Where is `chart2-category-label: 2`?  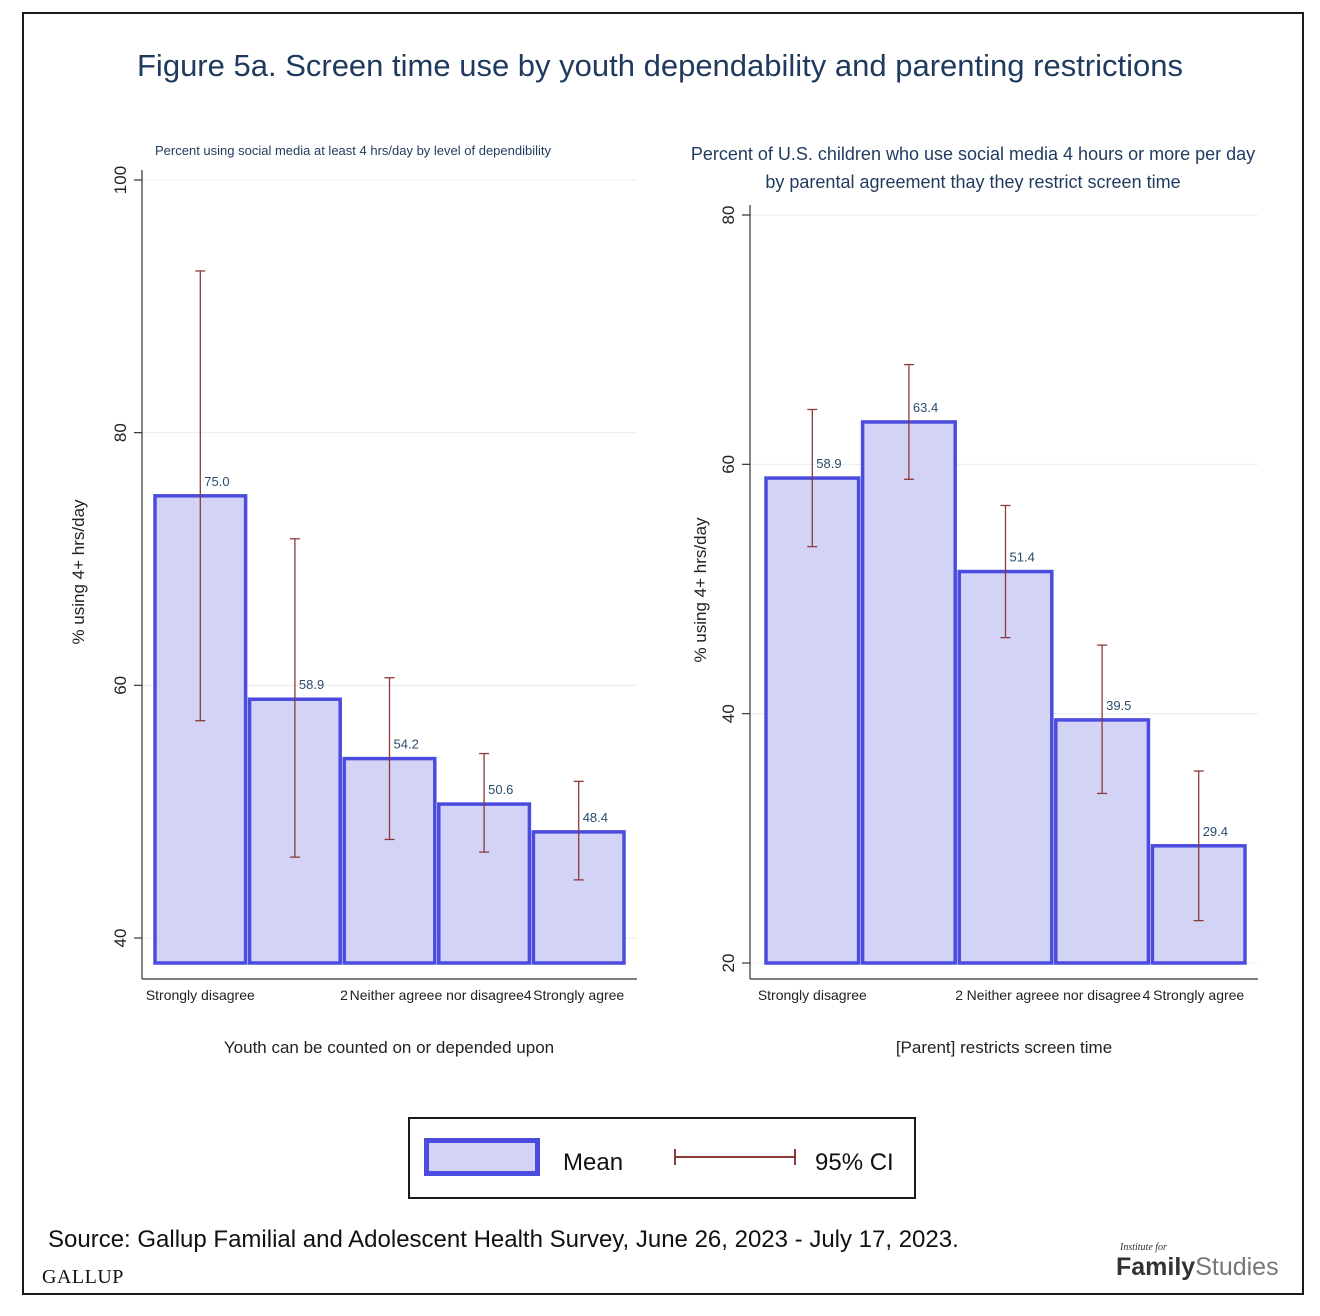 chart2-category-label: 2 is located at coordinates (959, 995).